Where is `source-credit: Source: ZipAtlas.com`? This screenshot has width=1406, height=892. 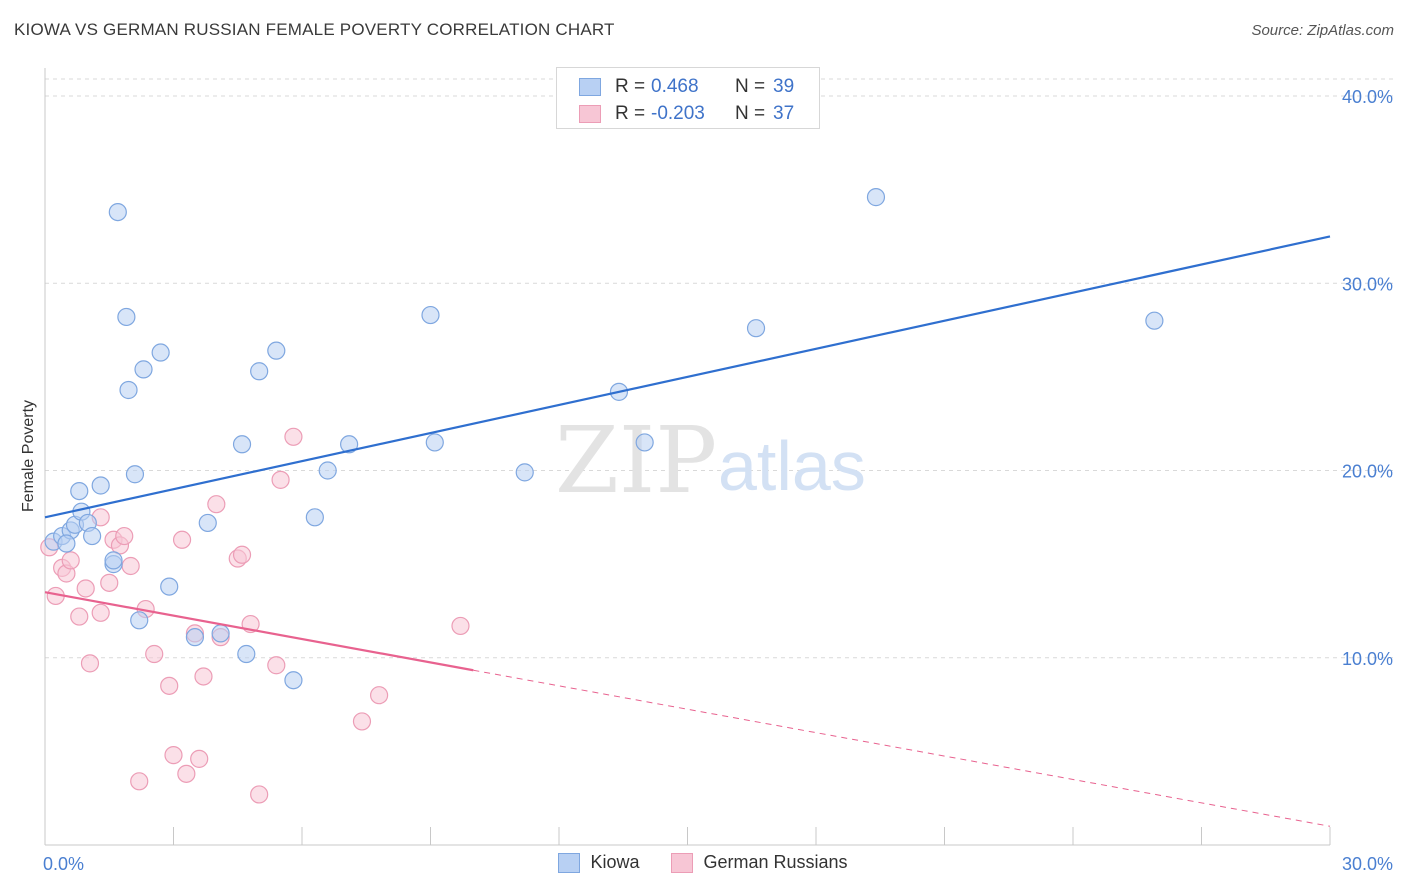
source-credit: Source: ZipAtlas.com is located at coordinates (1322, 30).